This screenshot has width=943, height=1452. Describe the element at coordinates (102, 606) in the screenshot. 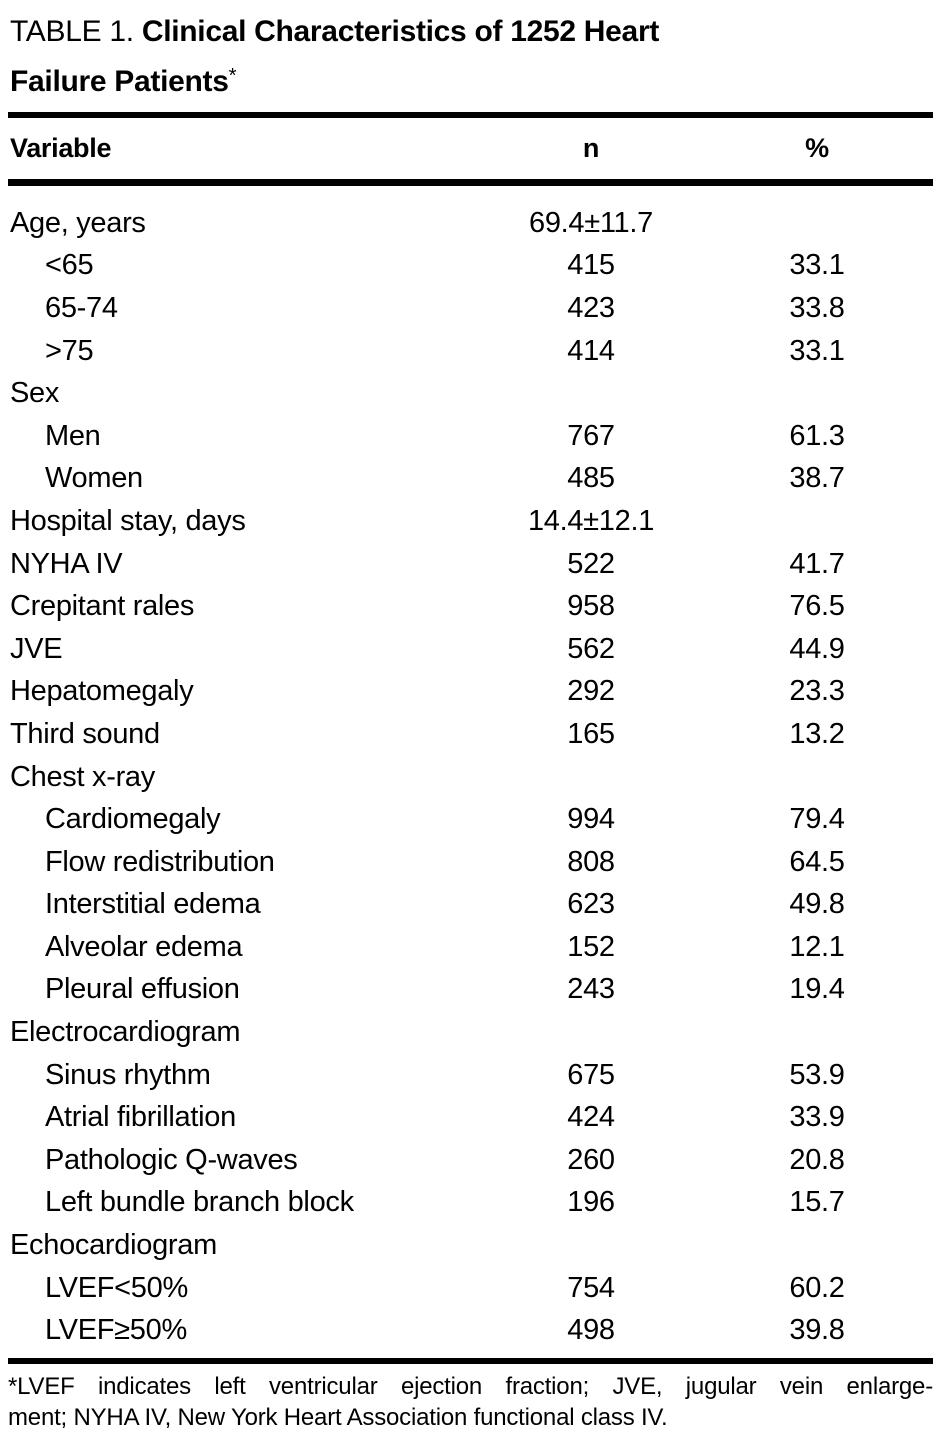

I see `row-label: Crepitant rales` at that location.